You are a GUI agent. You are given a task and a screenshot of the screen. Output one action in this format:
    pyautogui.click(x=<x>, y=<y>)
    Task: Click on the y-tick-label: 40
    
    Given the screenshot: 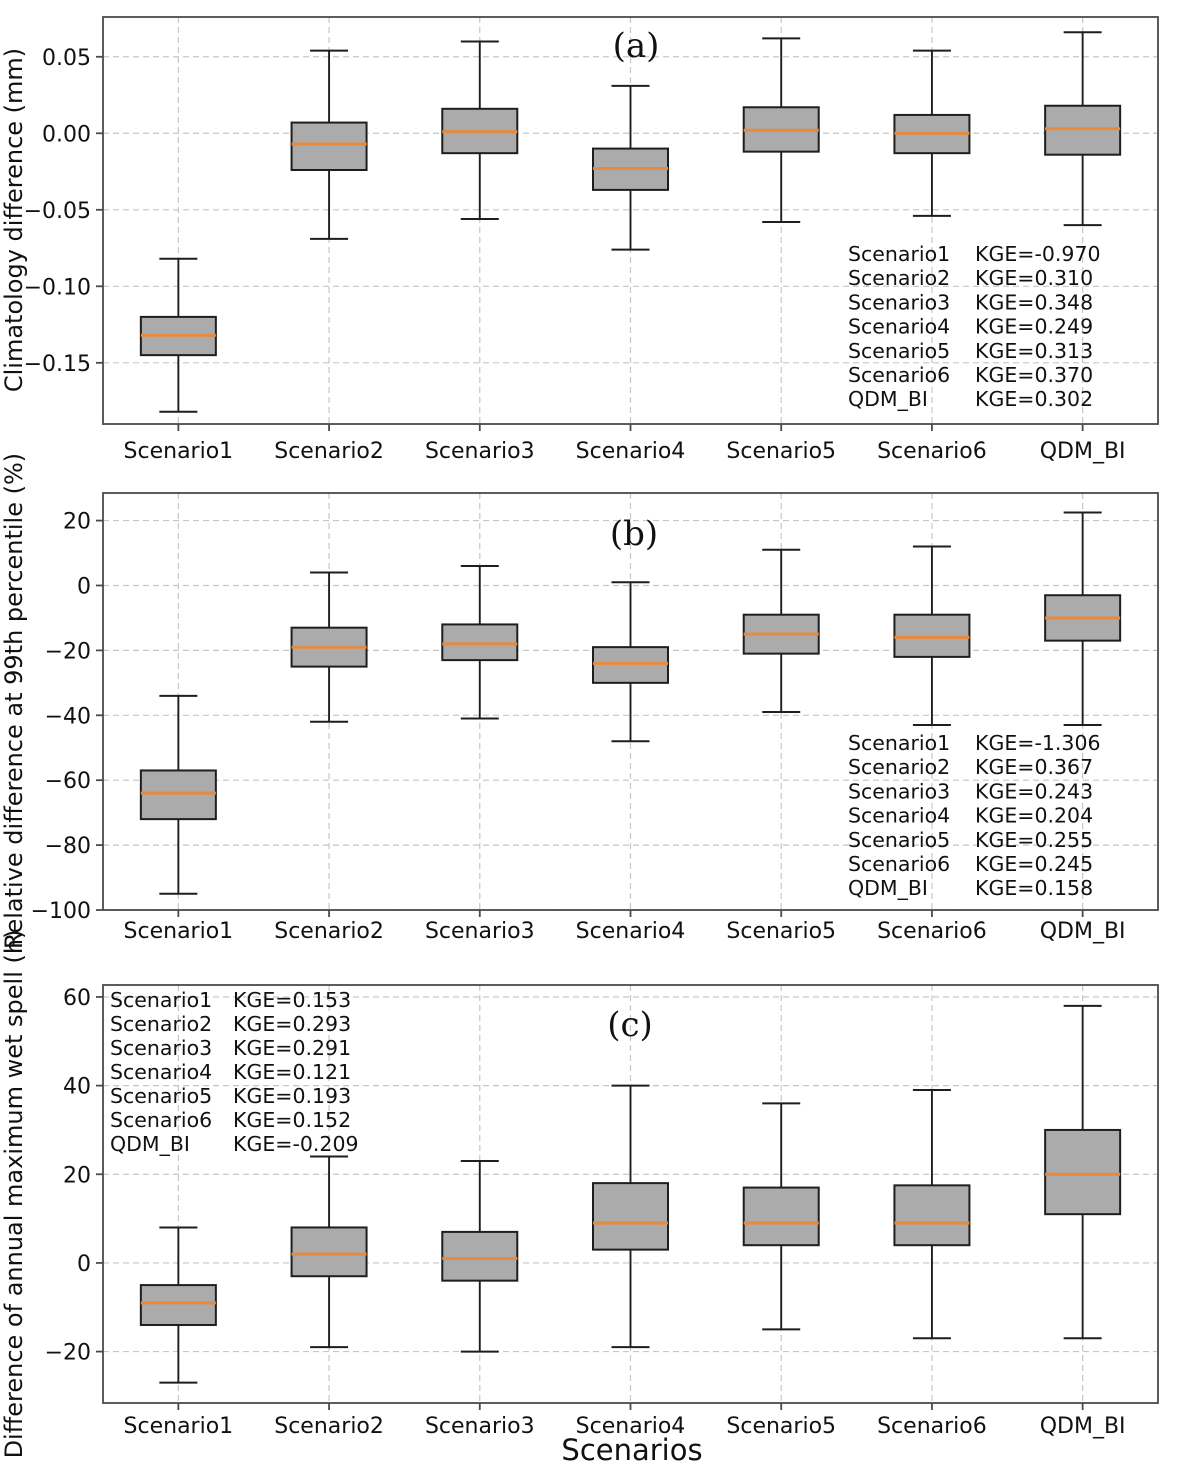 What is the action you would take?
    pyautogui.click(x=77, y=1087)
    